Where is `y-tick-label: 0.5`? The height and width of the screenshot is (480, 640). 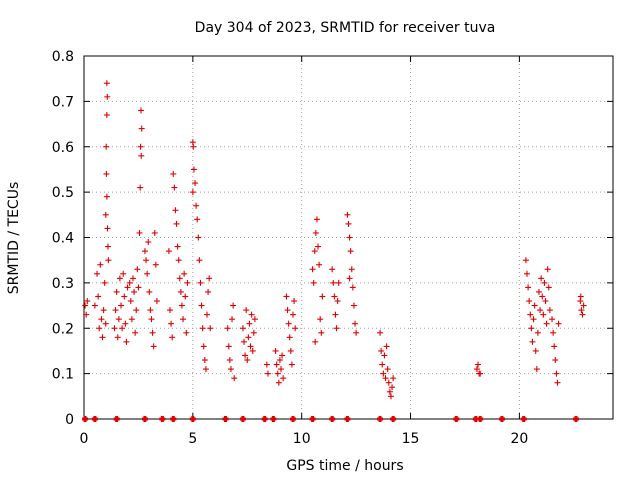
y-tick-label: 0.5 is located at coordinates (63, 193).